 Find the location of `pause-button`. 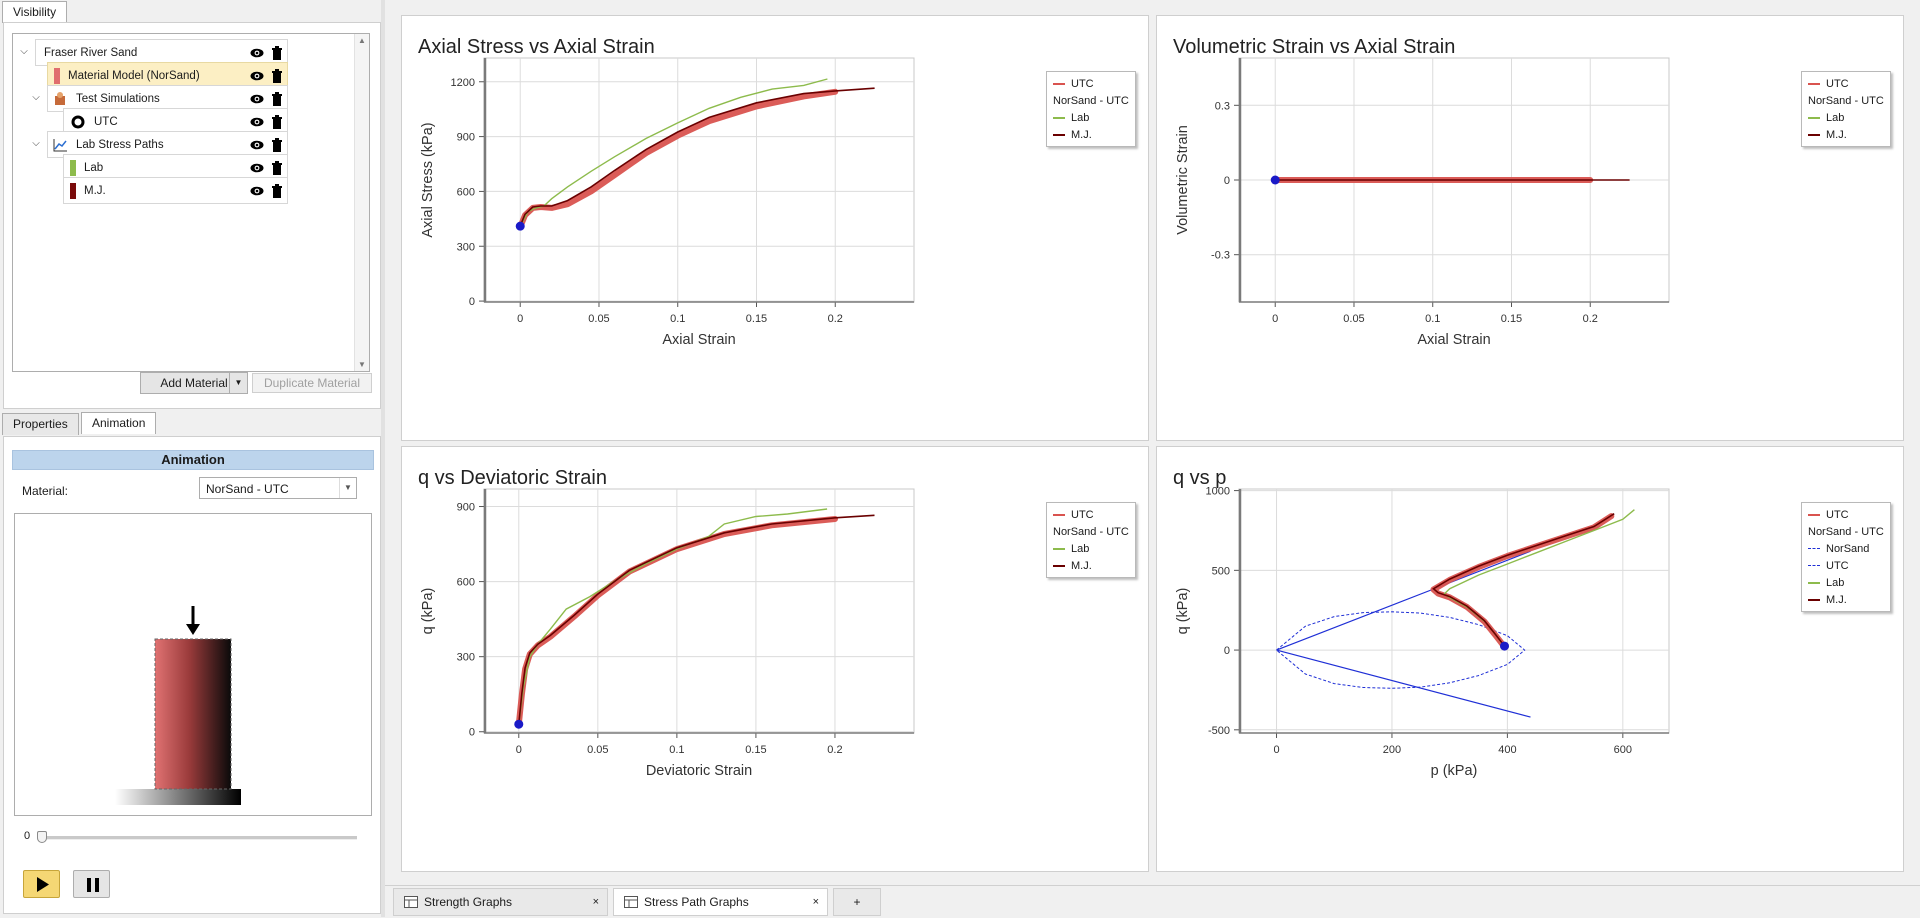

pause-button is located at coordinates (91, 884).